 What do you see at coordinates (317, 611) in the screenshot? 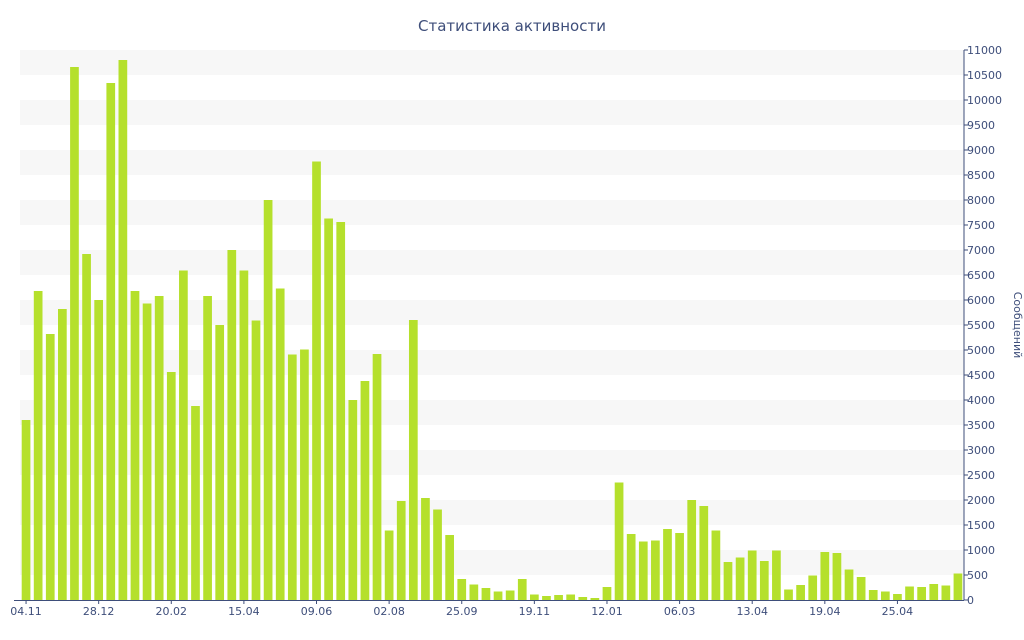
I see `x-tick-label: 09.06` at bounding box center [317, 611].